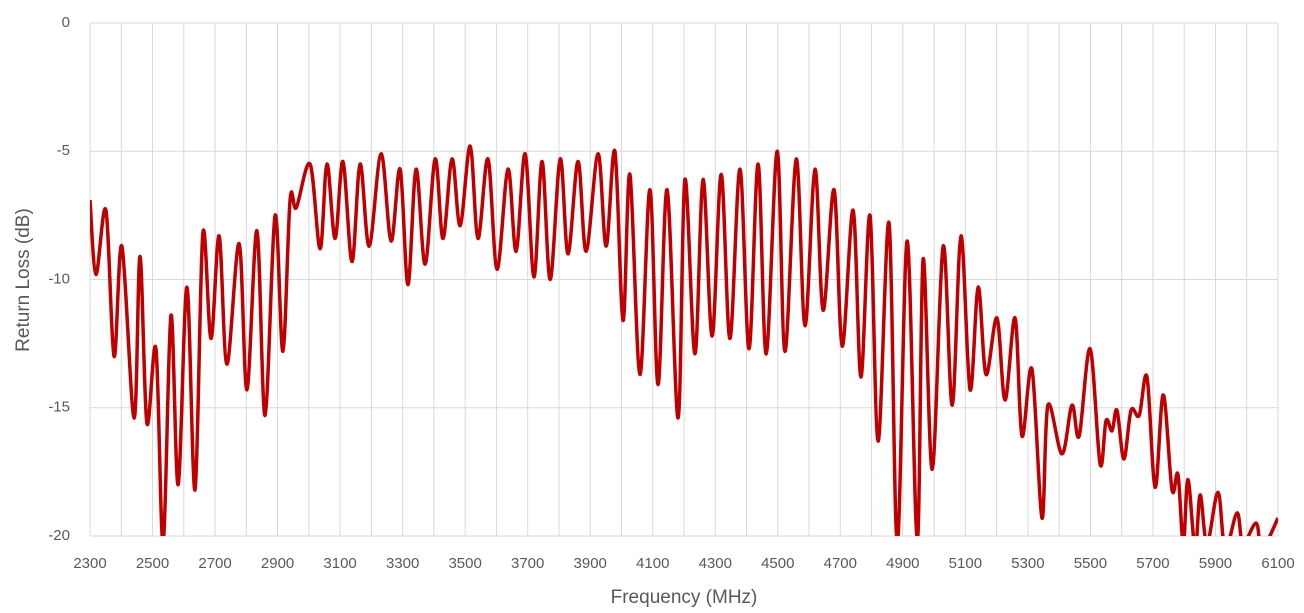 The image size is (1304, 613). Describe the element at coordinates (277, 563) in the screenshot. I see `x-tick-label: 2900` at that location.